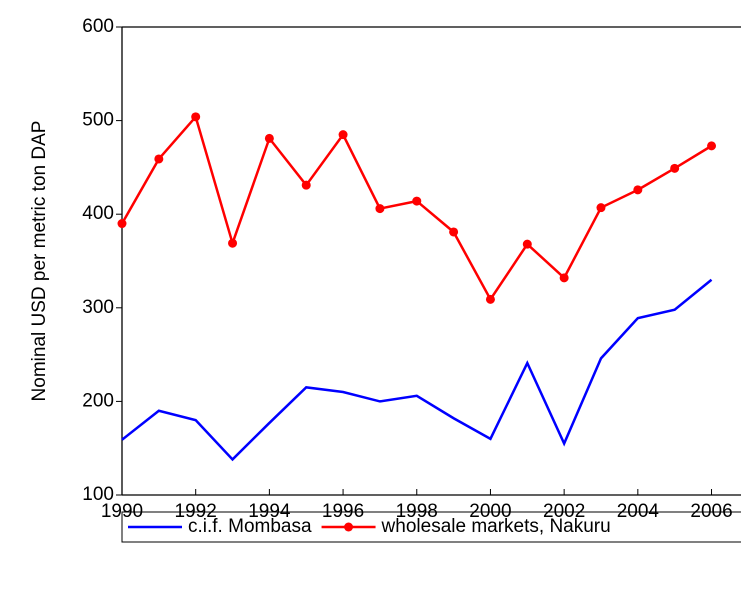  I want to click on legend-label: wholesale markets, Nakuru, so click(496, 526).